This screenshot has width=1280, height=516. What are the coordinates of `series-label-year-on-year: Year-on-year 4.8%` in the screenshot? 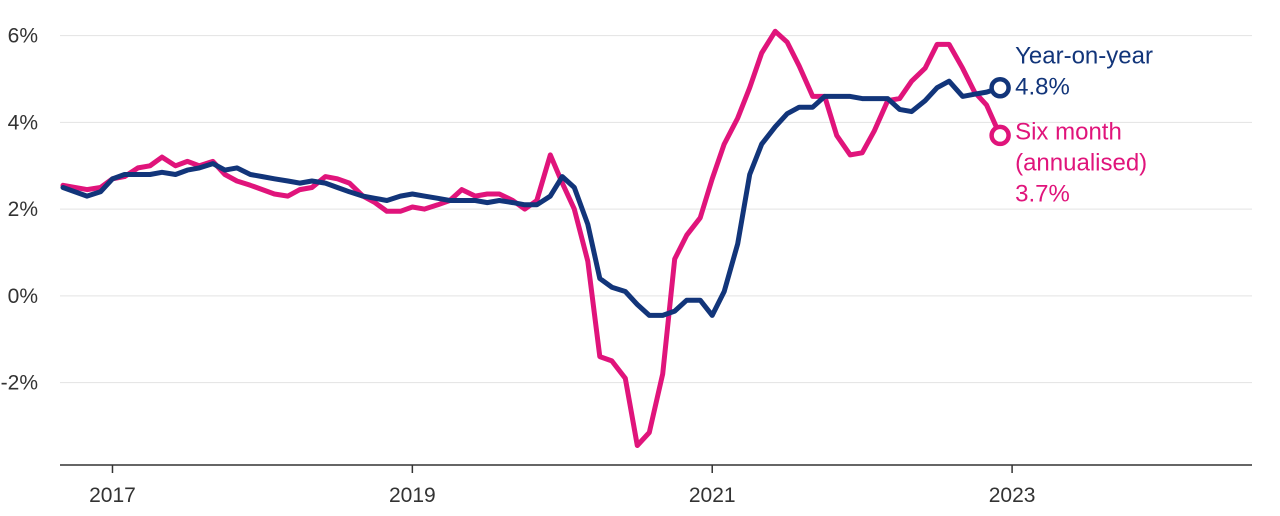 It's located at (1084, 72).